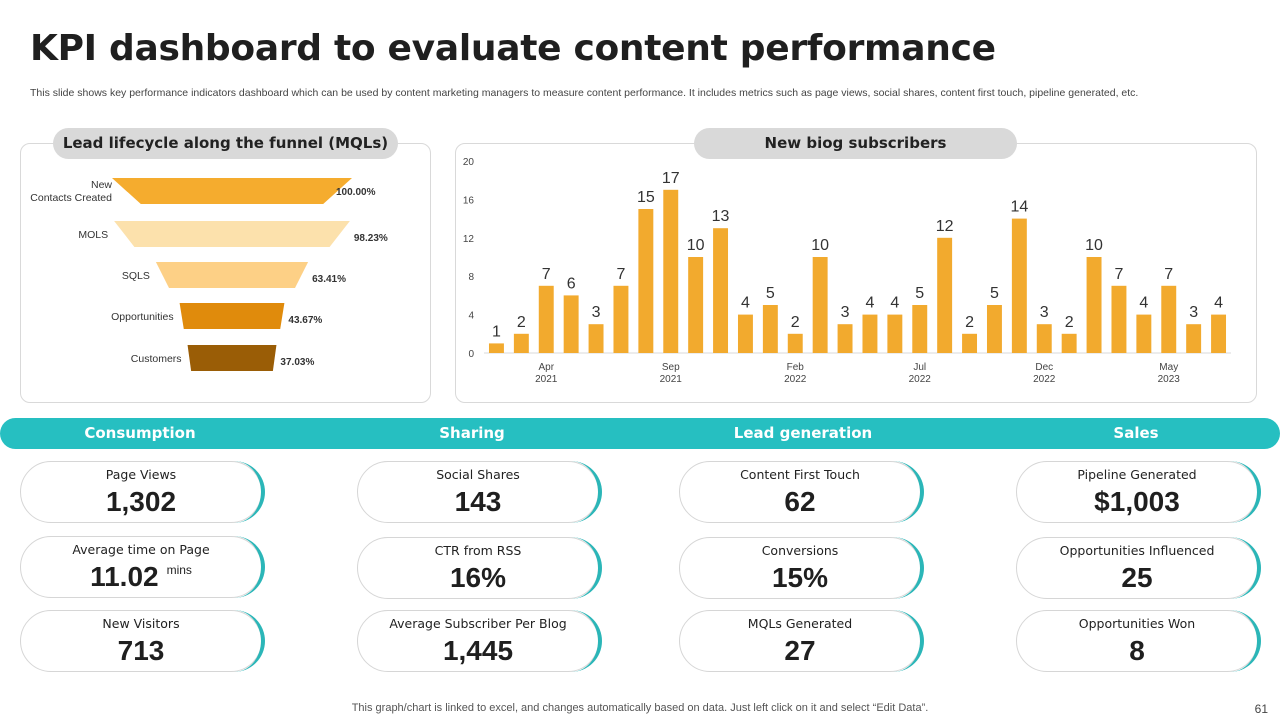 This screenshot has width=1280, height=720. What do you see at coordinates (646, 197) in the screenshot?
I see `bar-value-label: 15` at bounding box center [646, 197].